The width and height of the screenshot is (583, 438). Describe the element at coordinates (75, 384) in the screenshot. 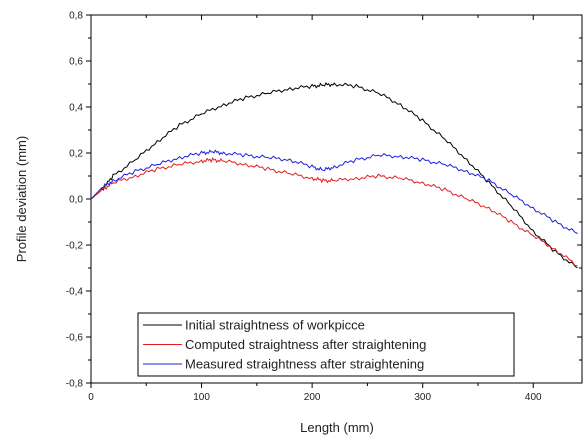

I see `y-tick-label: -0,8` at that location.